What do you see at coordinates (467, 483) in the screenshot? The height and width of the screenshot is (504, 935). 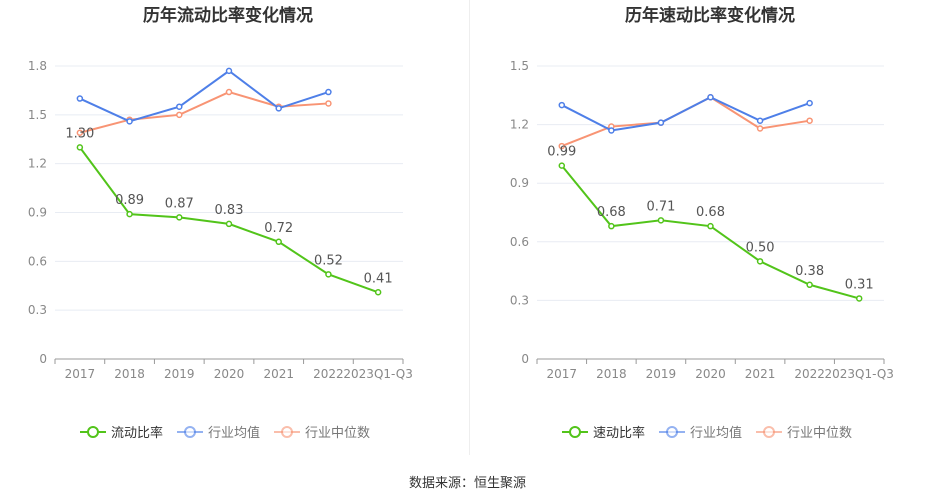 I see `source-note: 数据来源：恒生聚源` at bounding box center [467, 483].